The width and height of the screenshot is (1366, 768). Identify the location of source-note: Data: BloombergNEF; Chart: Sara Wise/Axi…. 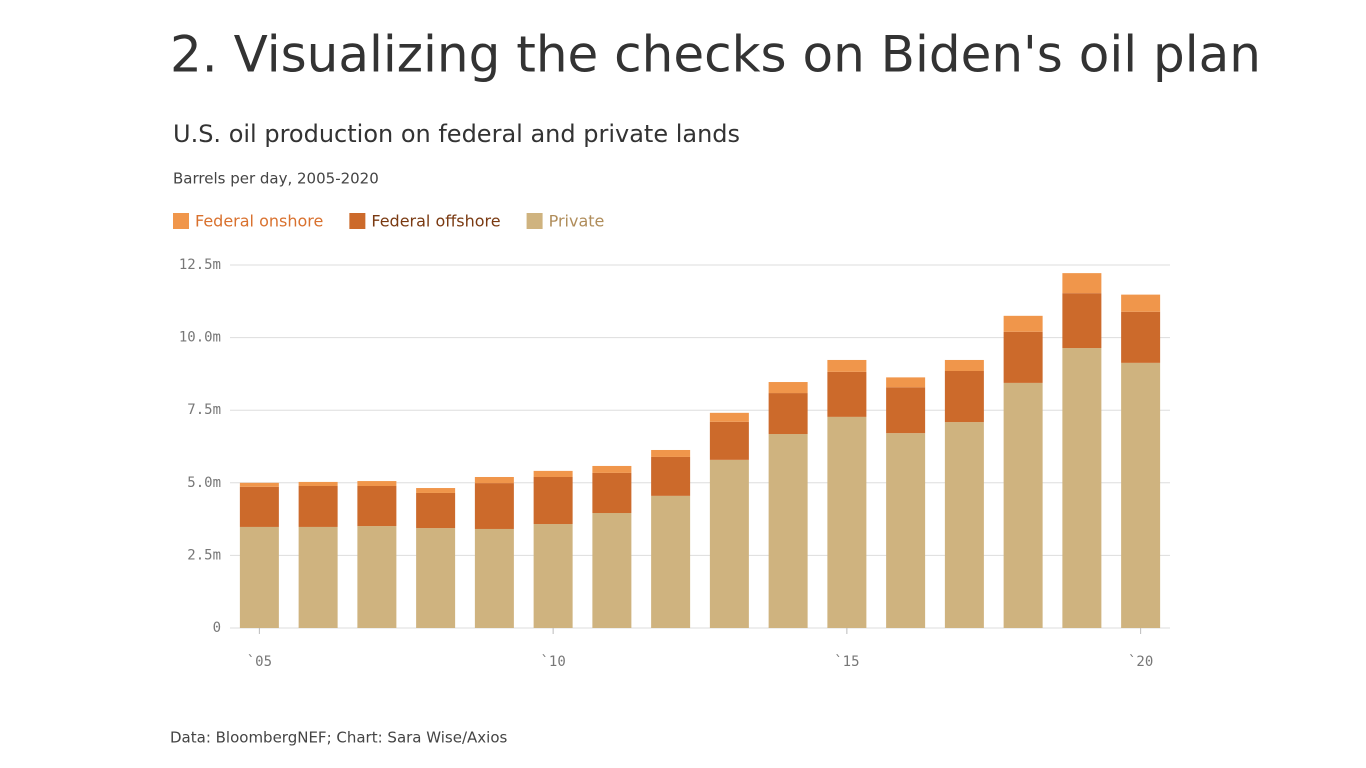
(339, 738).